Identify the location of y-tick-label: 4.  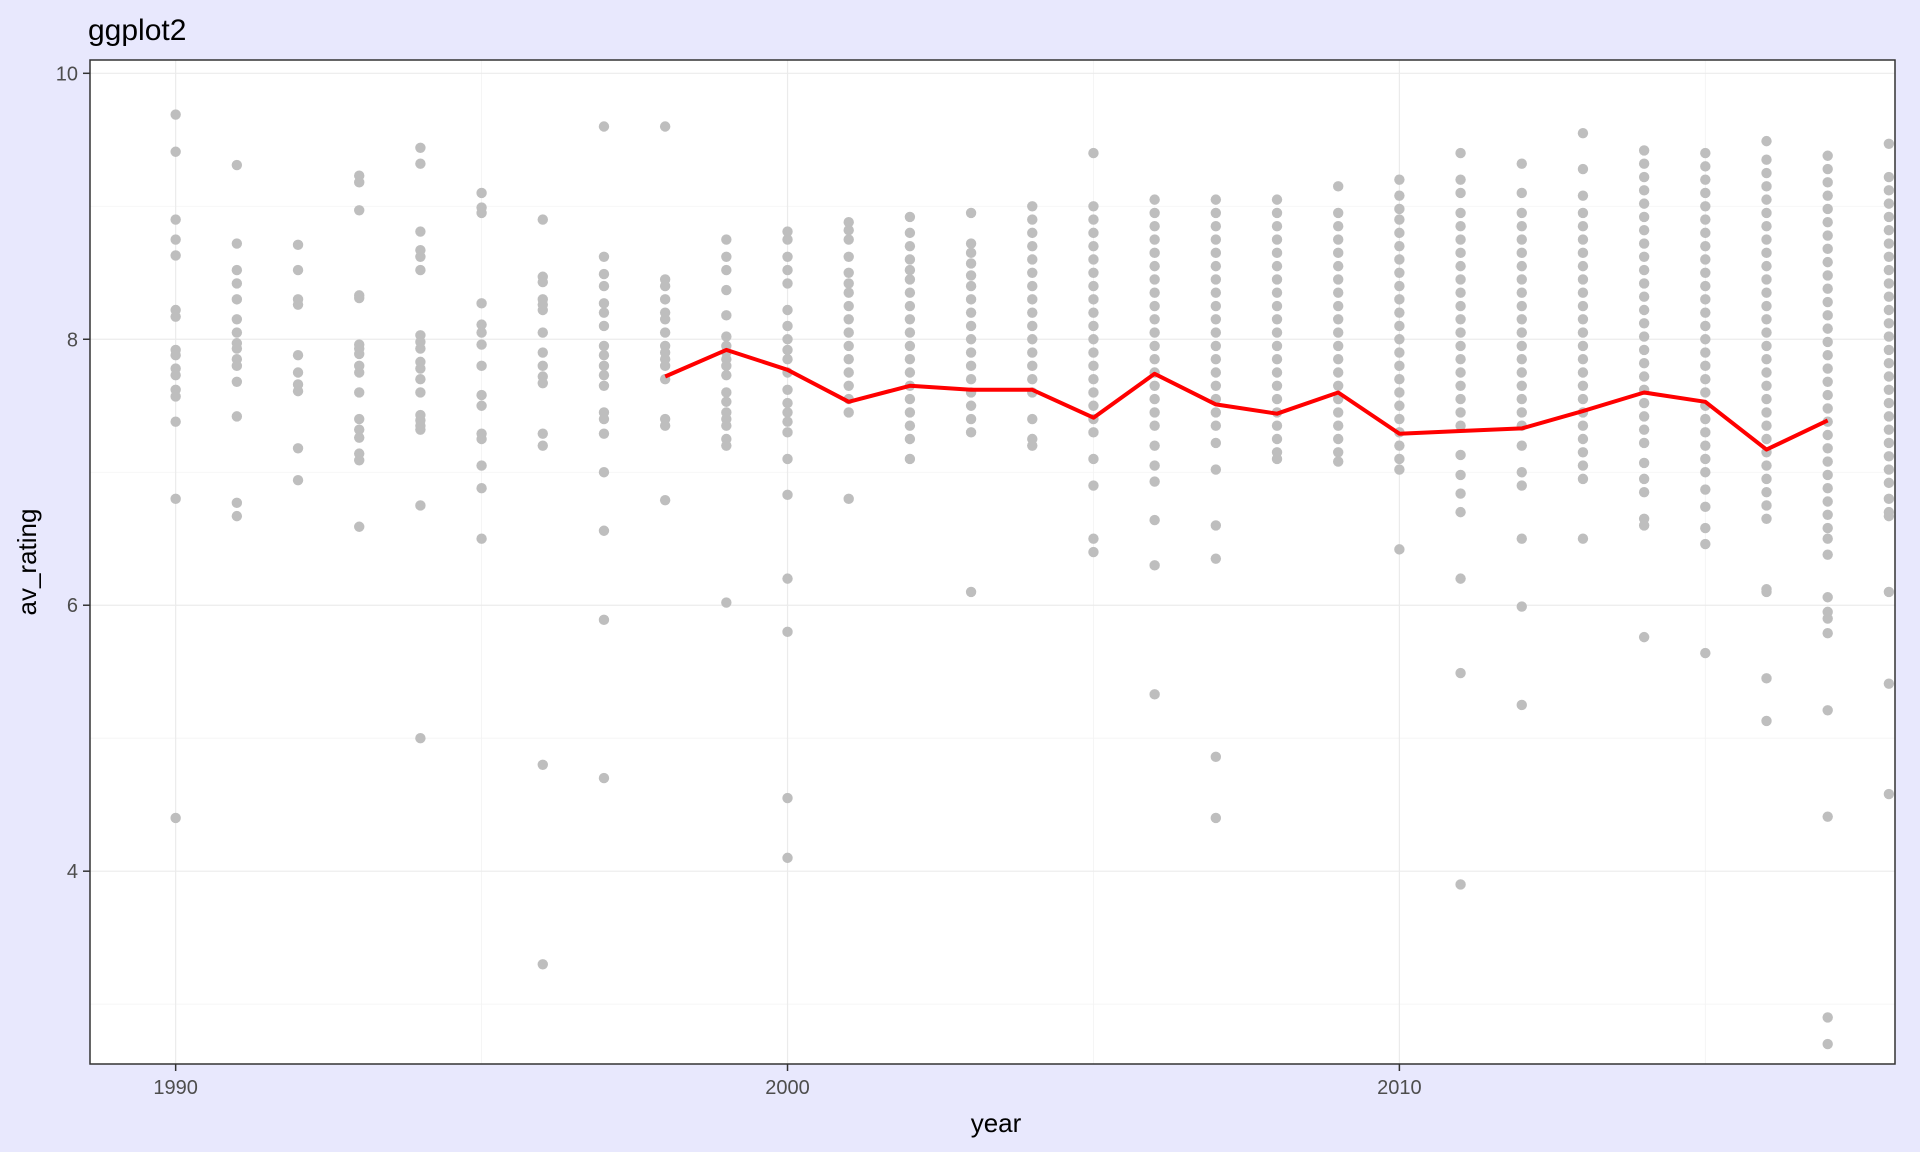
(72, 872).